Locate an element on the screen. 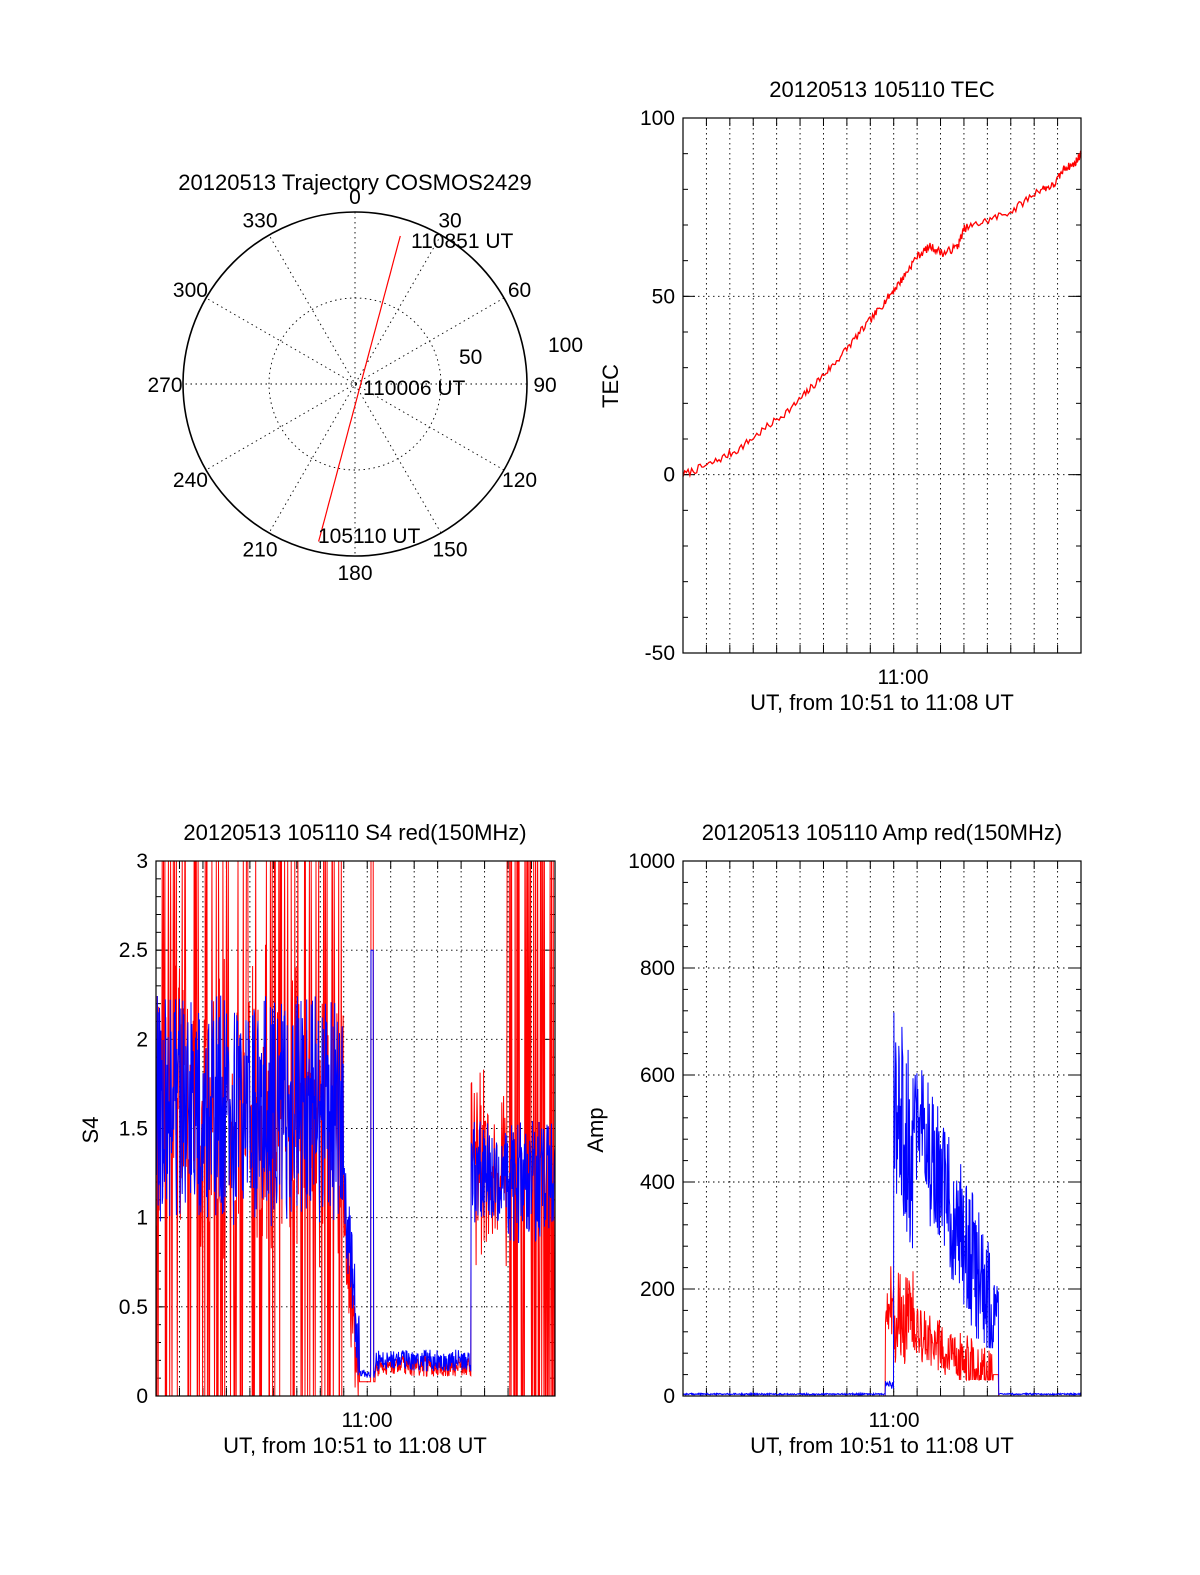 This screenshot has height=1575, width=1200. polar-angle-label: 90 is located at coordinates (544, 385).